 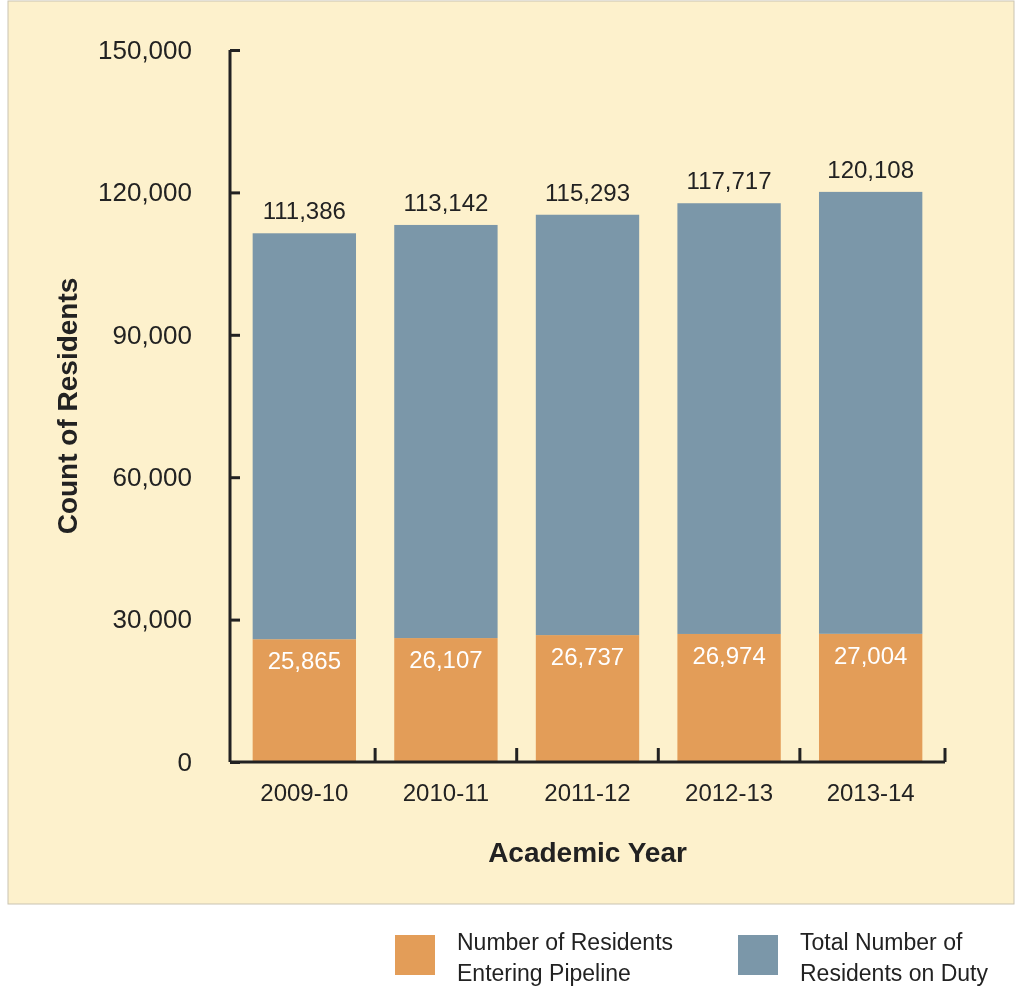 I want to click on data-label: 27,004, so click(x=870, y=655).